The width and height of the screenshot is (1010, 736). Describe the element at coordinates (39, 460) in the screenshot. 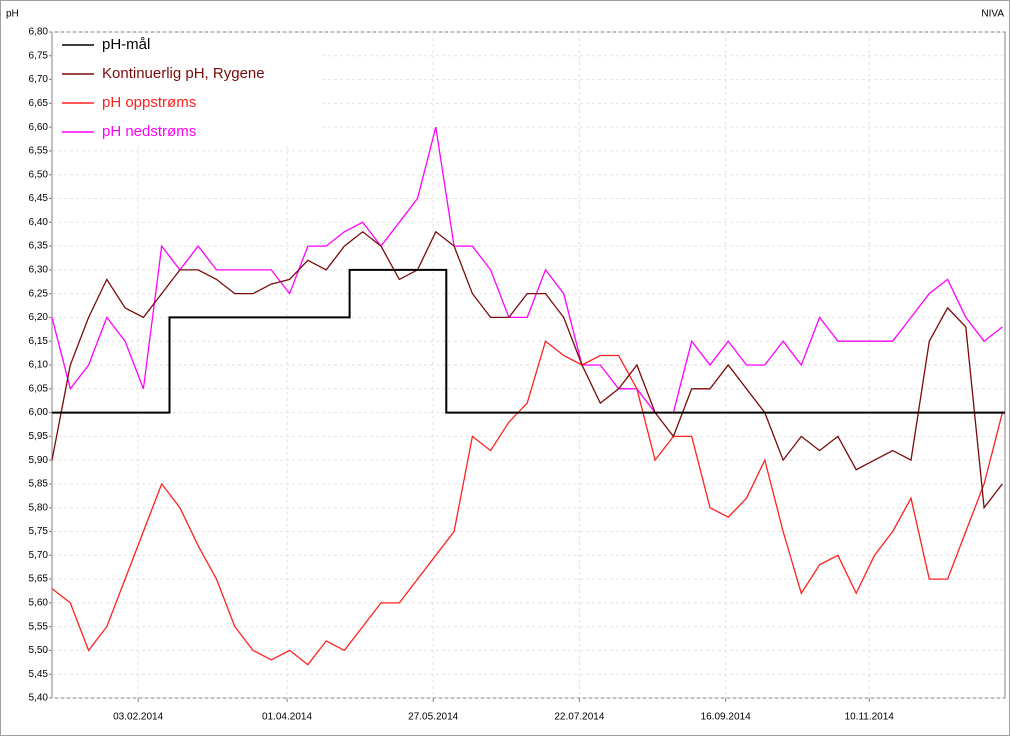

I see `y-tick-label: 5,90` at that location.